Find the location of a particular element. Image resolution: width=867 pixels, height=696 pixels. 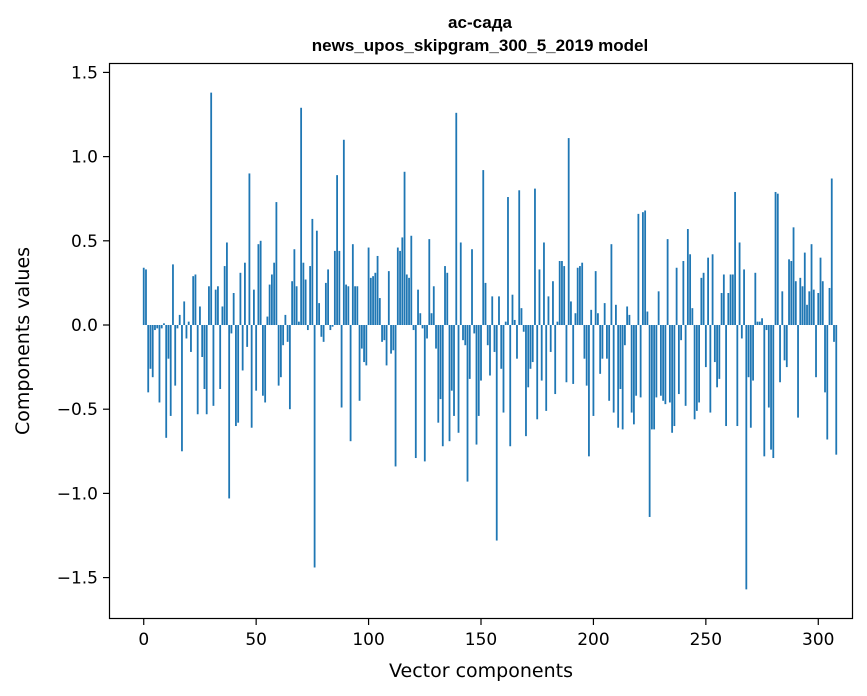

y-tick-label: −1.5 is located at coordinates (77, 579).